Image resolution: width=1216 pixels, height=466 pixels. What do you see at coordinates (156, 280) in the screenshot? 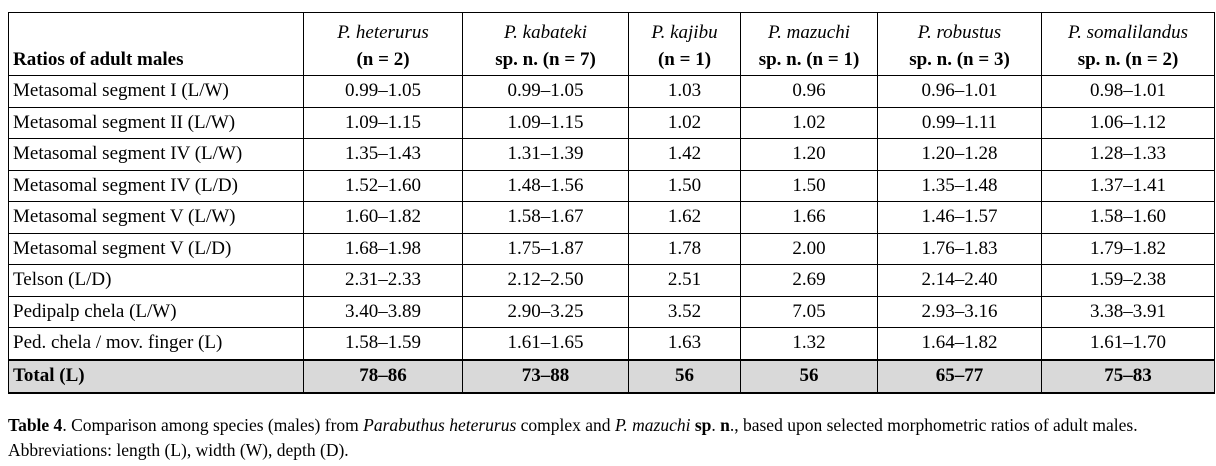
I see `row-label: Telson (L/D)` at bounding box center [156, 280].